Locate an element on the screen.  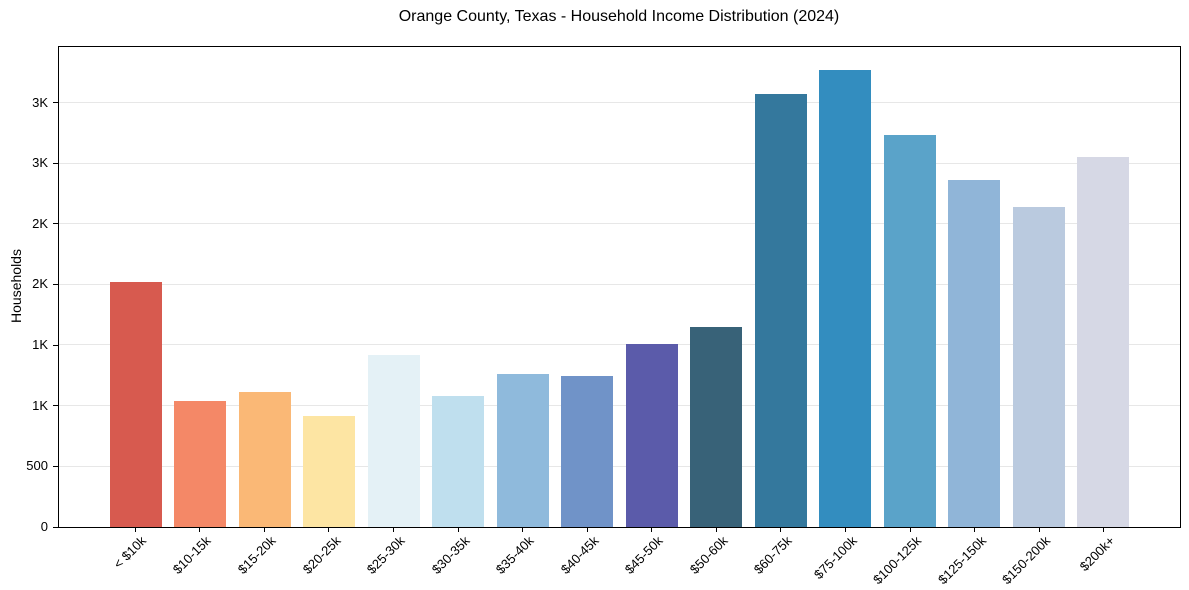
bar-$125-150k is located at coordinates (974, 353).